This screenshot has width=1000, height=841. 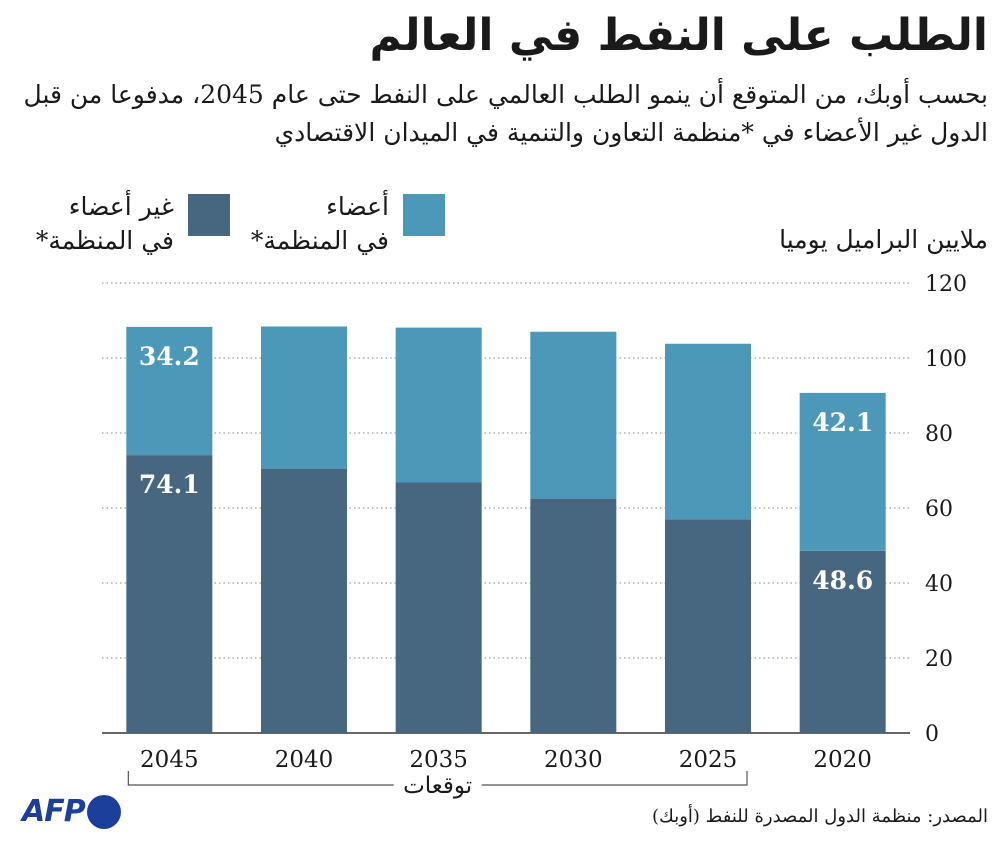 I want to click on y-tick-label: 60, so click(x=939, y=509).